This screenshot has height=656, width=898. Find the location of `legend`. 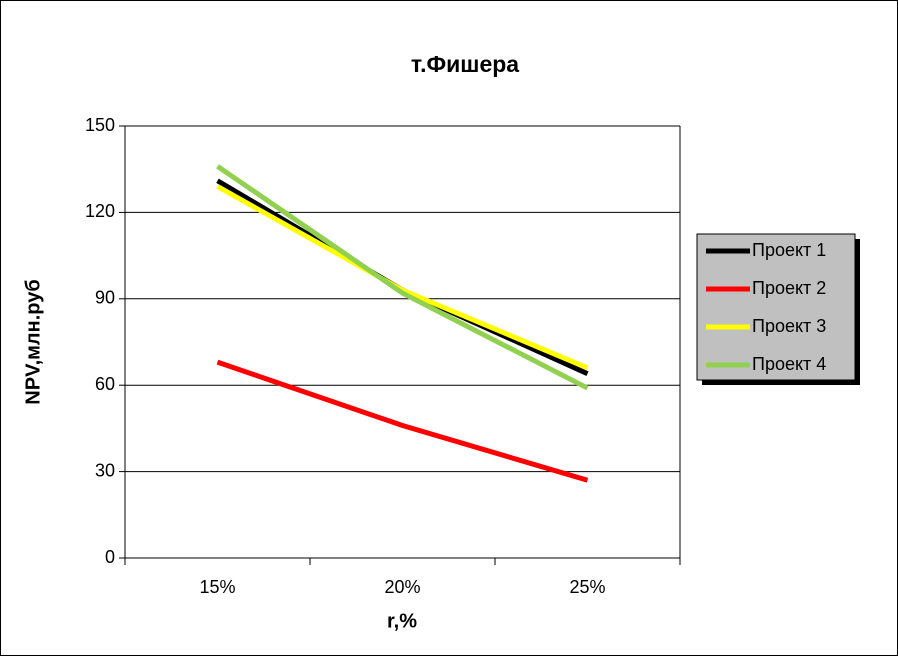

legend is located at coordinates (776, 307).